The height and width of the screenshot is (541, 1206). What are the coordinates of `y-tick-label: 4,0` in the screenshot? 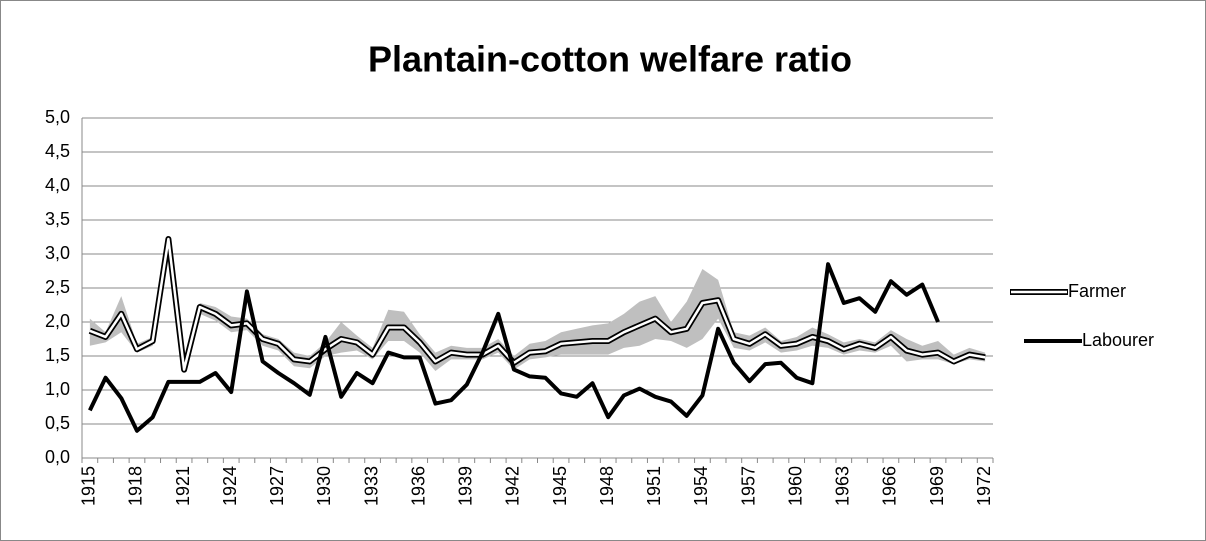 It's located at (57, 185).